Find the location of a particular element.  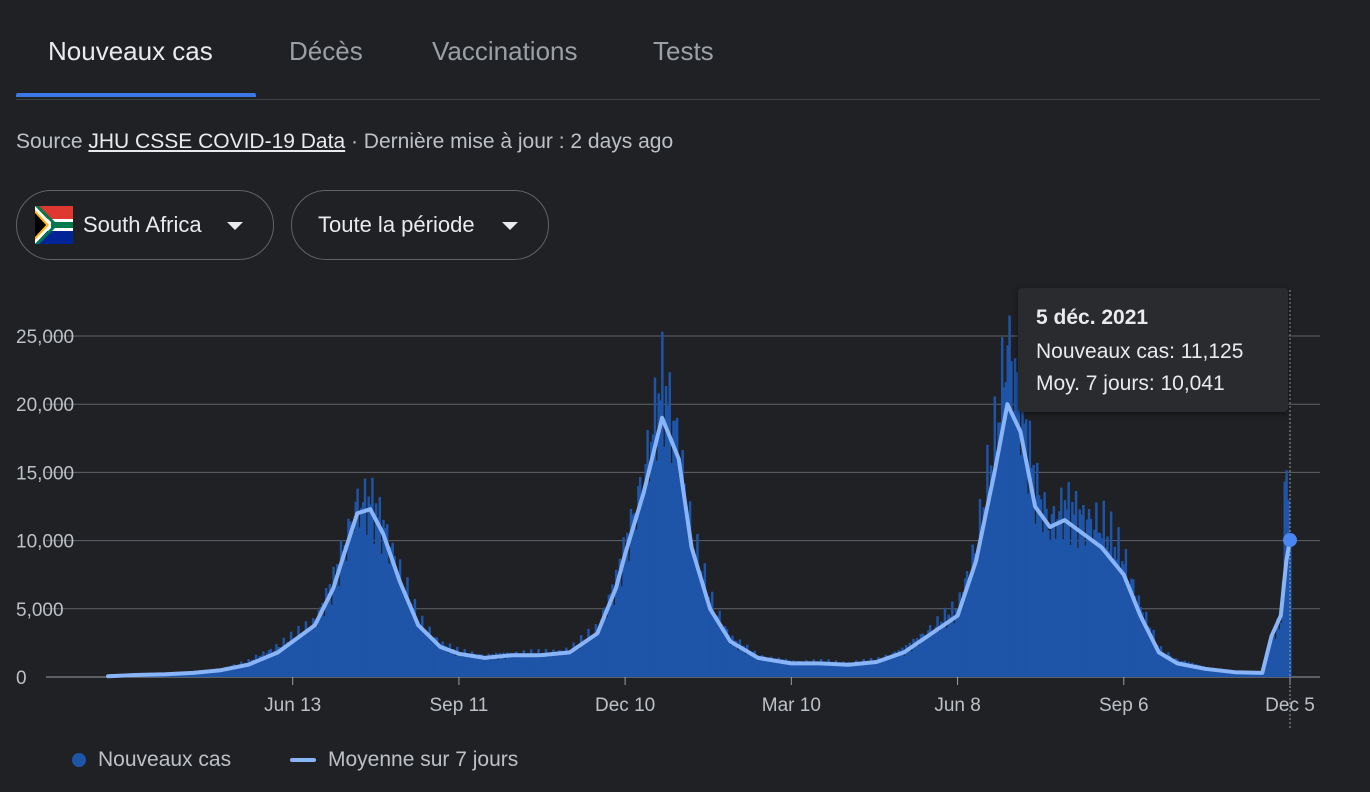

x-tick-label: Jun 8 is located at coordinates (957, 705).